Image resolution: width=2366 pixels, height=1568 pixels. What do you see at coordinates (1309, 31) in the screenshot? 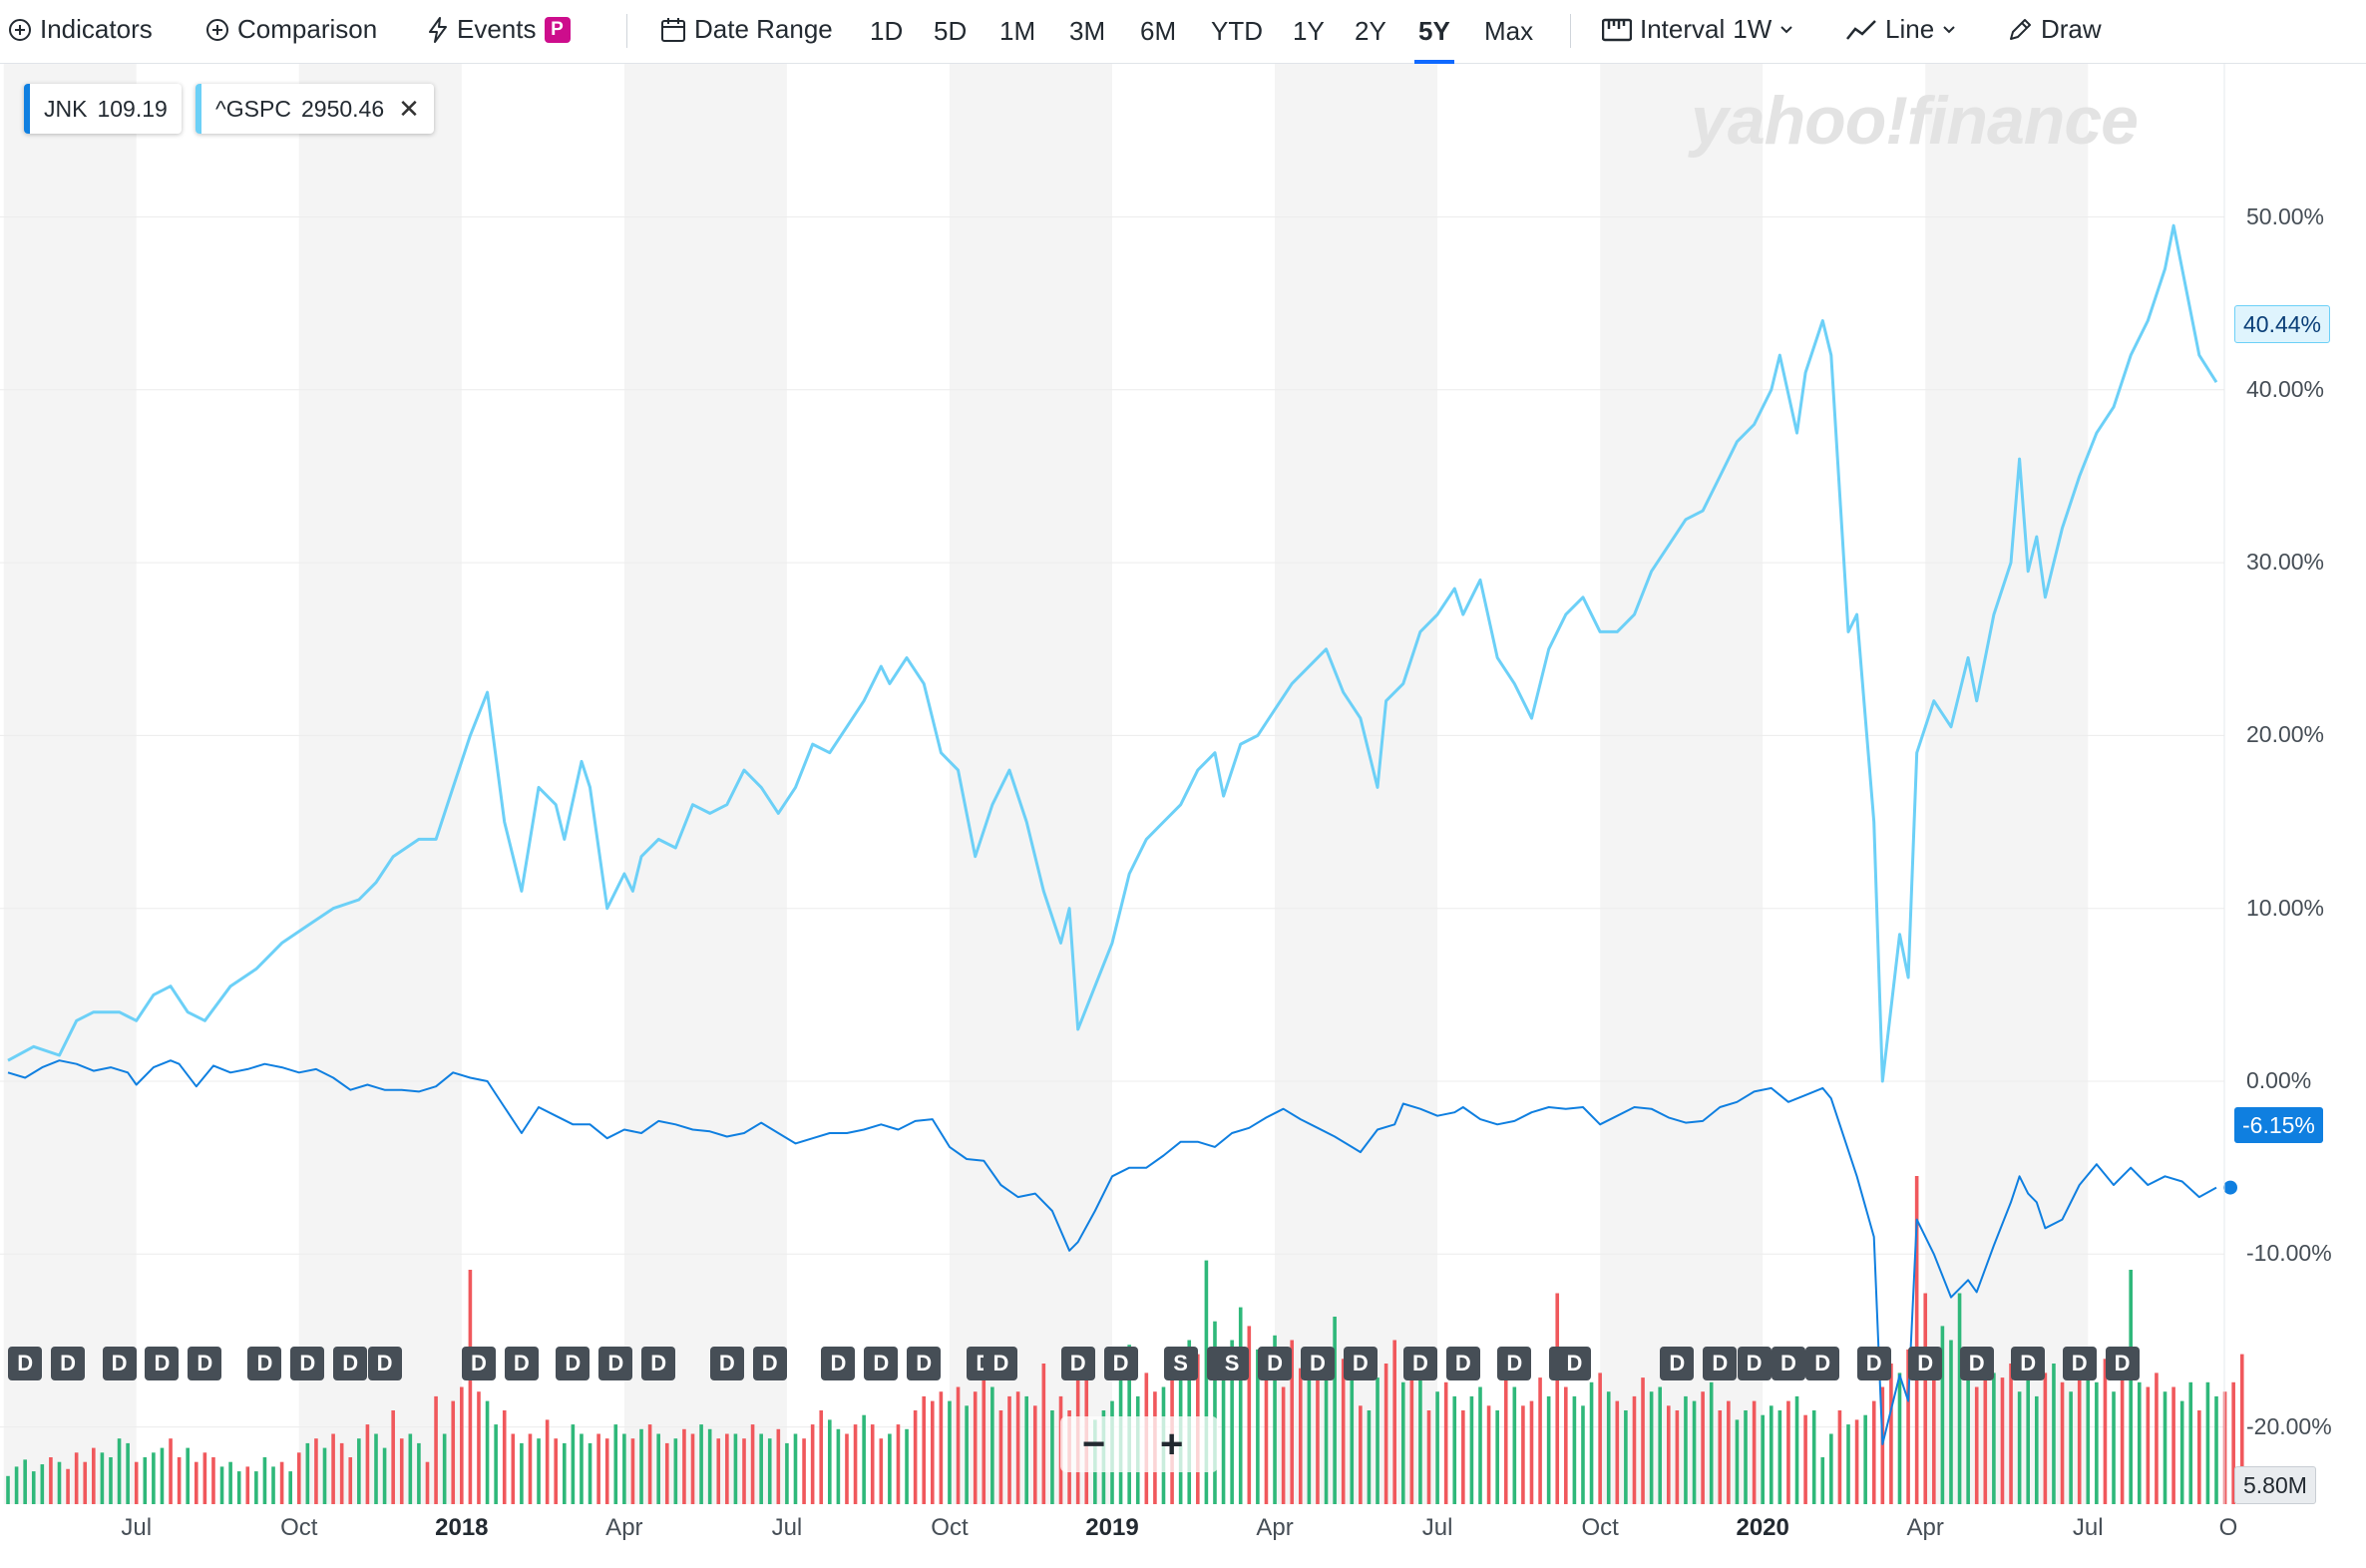
I see `range-1y: 1Y` at bounding box center [1309, 31].